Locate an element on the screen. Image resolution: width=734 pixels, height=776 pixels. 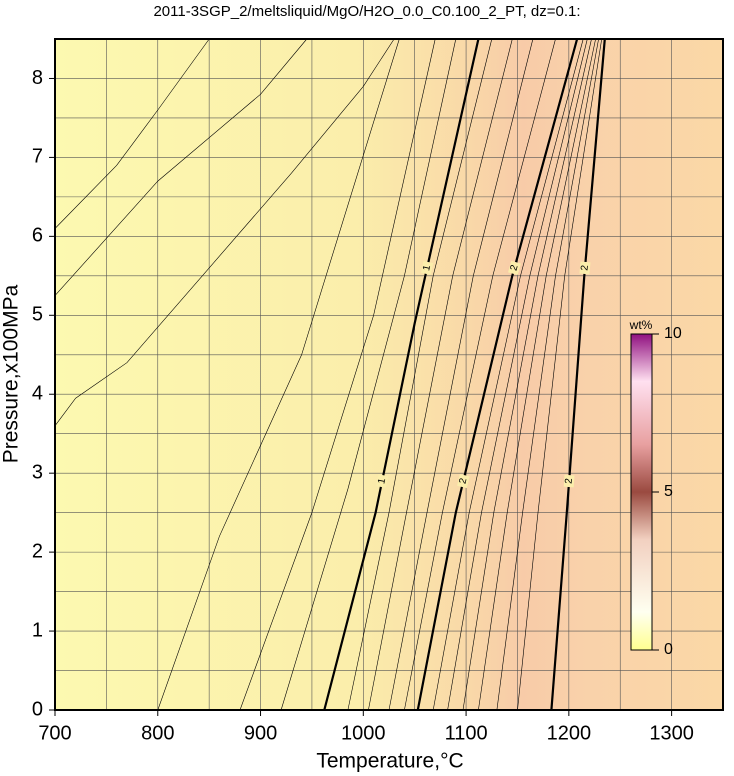
y-tick-label: 4 is located at coordinates (37, 394).